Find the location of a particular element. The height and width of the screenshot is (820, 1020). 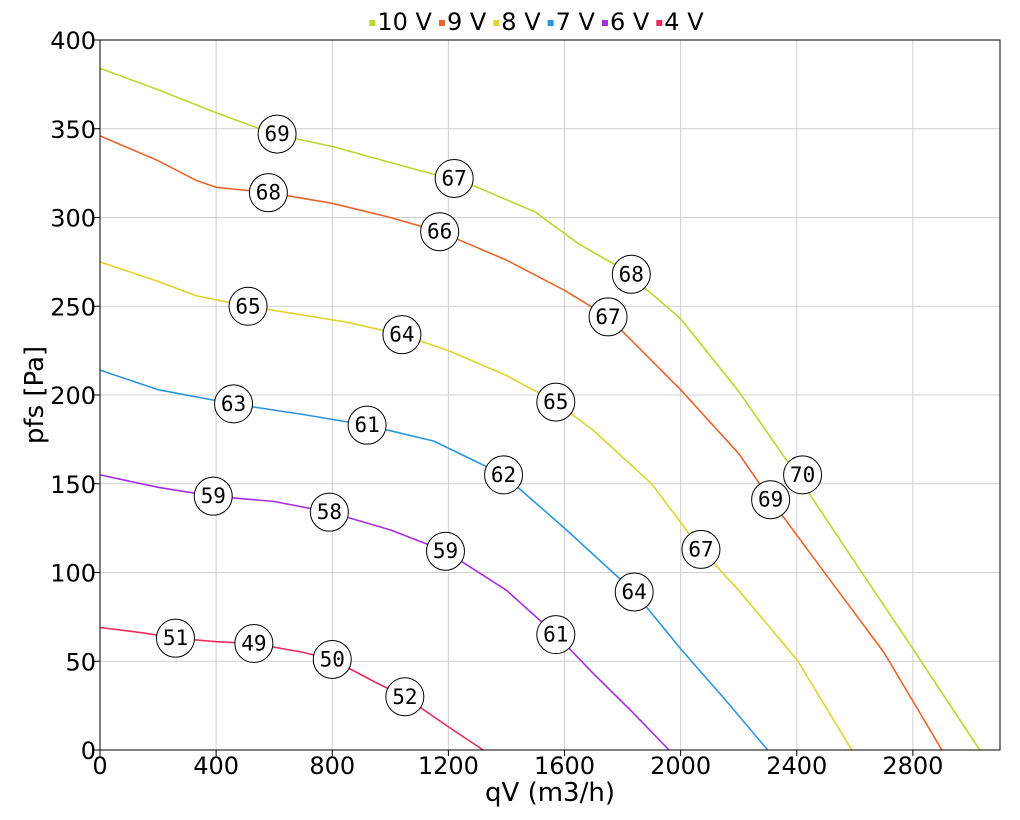

efficiency-value: 51 is located at coordinates (175, 638).